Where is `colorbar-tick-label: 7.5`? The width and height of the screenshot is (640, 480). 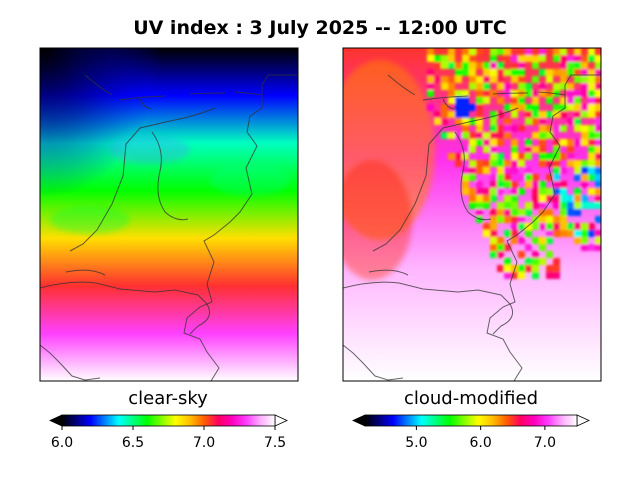
colorbar-tick-label: 7.5 is located at coordinates (275, 443).